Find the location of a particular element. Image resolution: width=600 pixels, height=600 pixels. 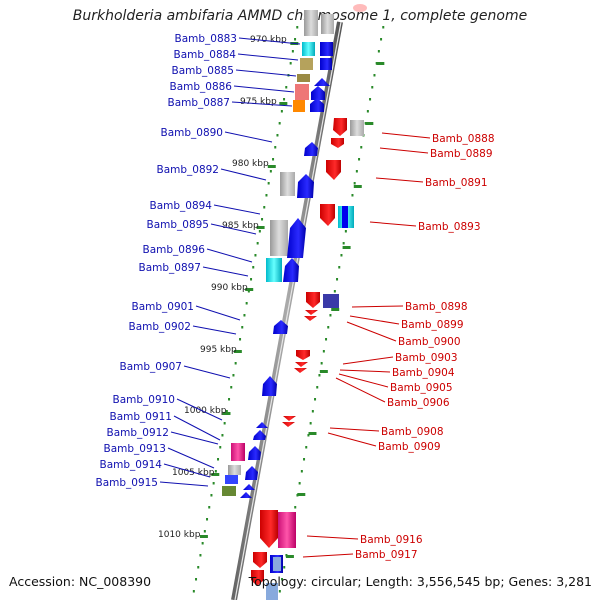

left-gene-label: Bamb_0913 is located at coordinates (134, 449).